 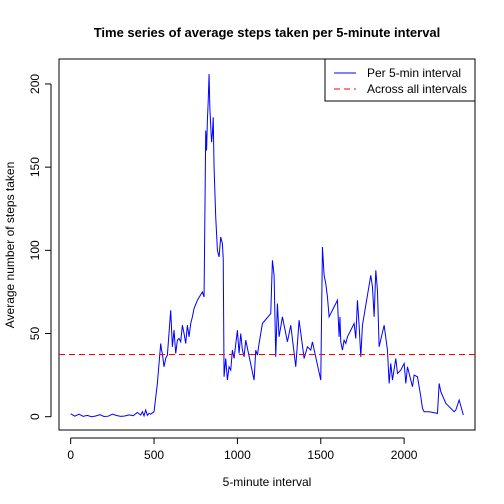 I want to click on y-tick-label: 0, so click(x=35, y=416).